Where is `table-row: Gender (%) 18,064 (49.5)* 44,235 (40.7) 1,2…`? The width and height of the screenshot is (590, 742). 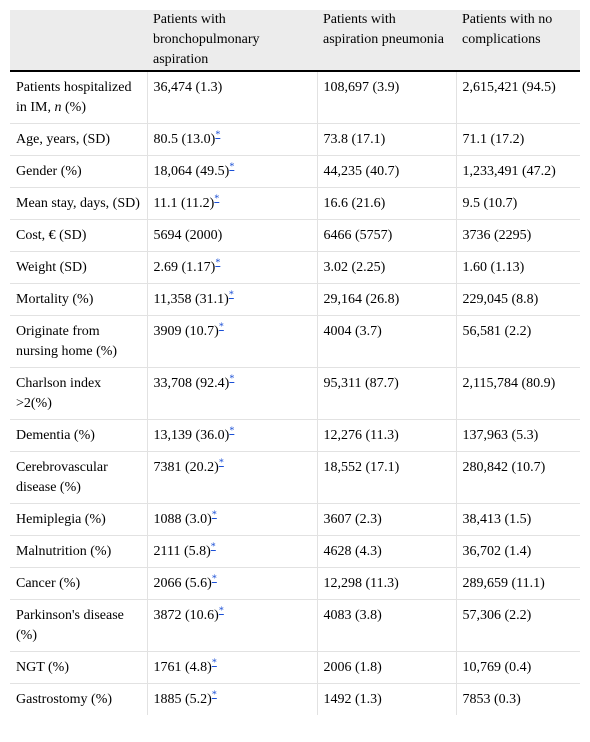
table-row: Gender (%) 18,064 (49.5)* 44,235 (40.7) 1,2… is located at coordinates (295, 171).